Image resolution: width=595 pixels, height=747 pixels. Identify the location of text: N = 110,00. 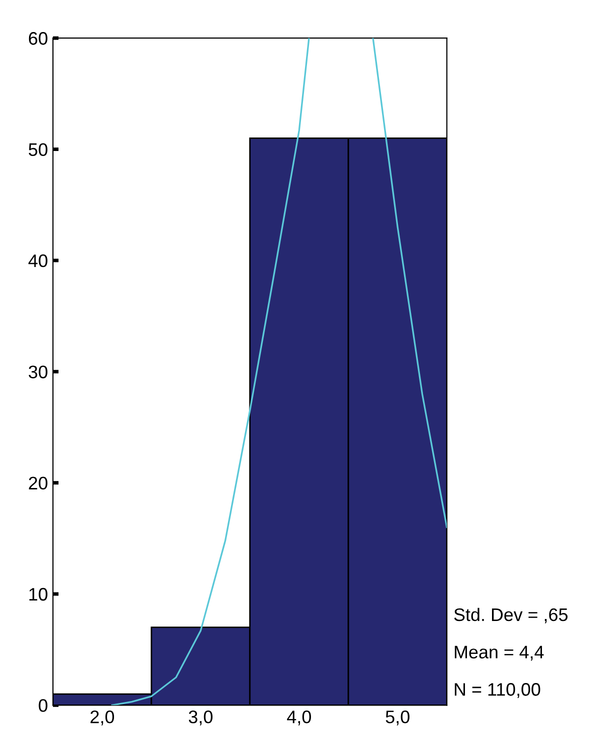
(497, 690).